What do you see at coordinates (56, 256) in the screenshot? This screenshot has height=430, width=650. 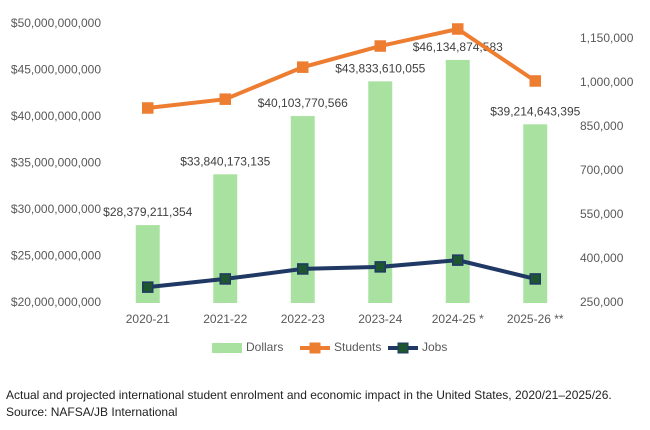 I see `y-tick-label: $25,000,000,000` at bounding box center [56, 256].